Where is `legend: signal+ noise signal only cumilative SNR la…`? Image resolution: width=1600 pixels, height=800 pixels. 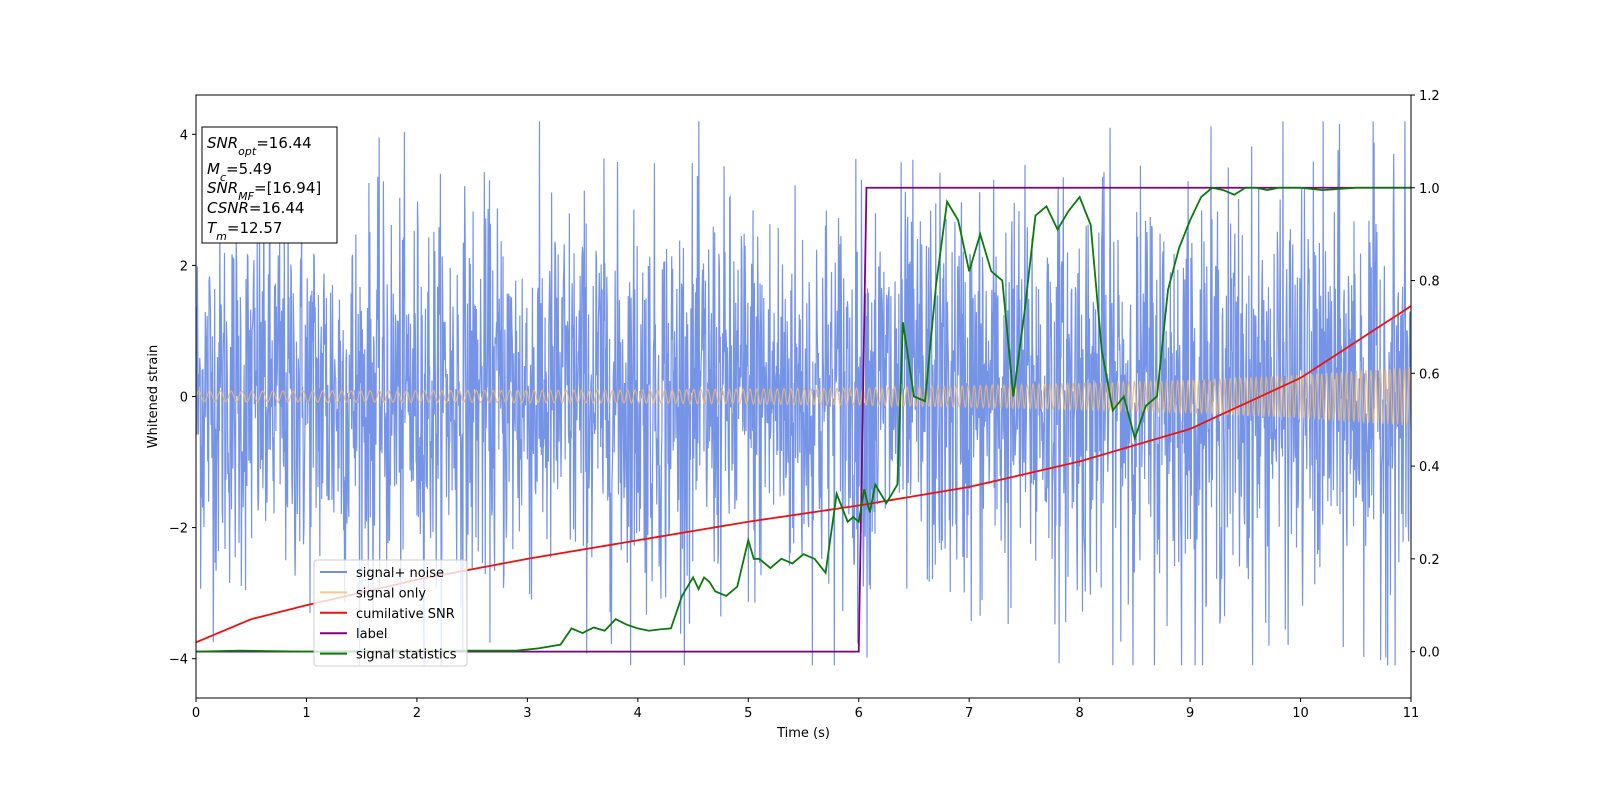 legend: signal+ noise signal only cumilative SNR la… is located at coordinates (390, 613).